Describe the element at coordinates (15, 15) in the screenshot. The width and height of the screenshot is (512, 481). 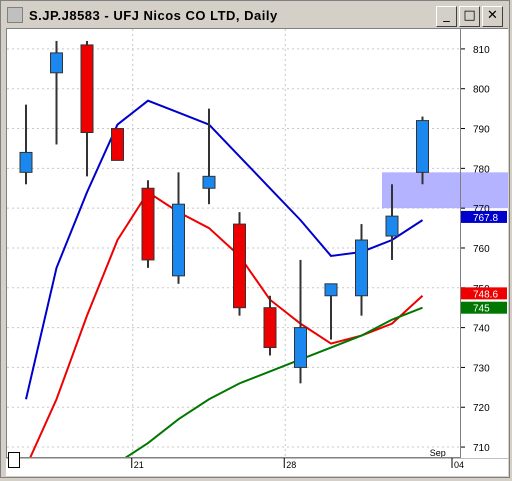
I see `window-icon` at that location.